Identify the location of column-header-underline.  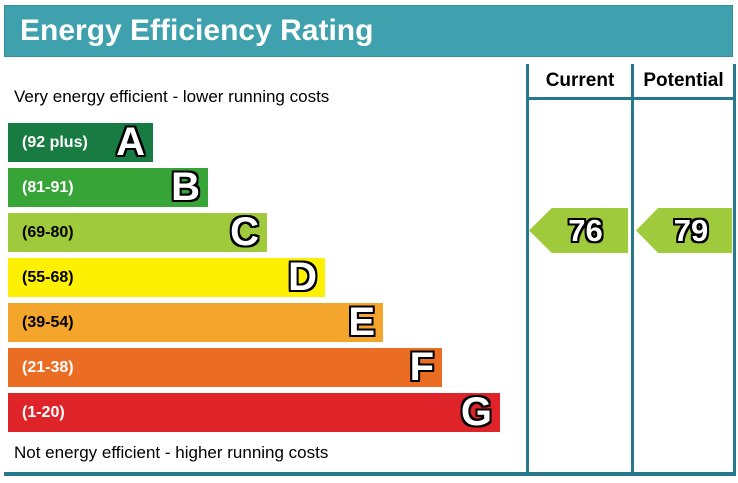
(631, 98).